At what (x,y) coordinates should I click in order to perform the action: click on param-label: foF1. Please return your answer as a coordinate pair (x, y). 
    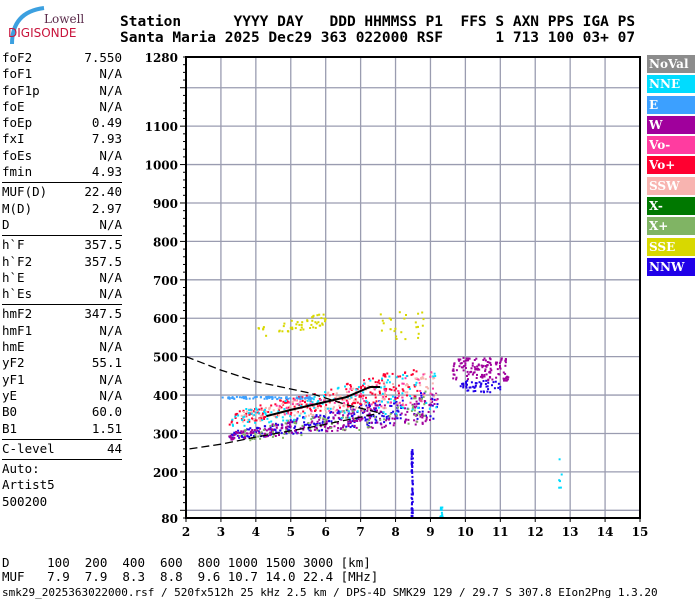
    Looking at the image, I should click on (17, 74).